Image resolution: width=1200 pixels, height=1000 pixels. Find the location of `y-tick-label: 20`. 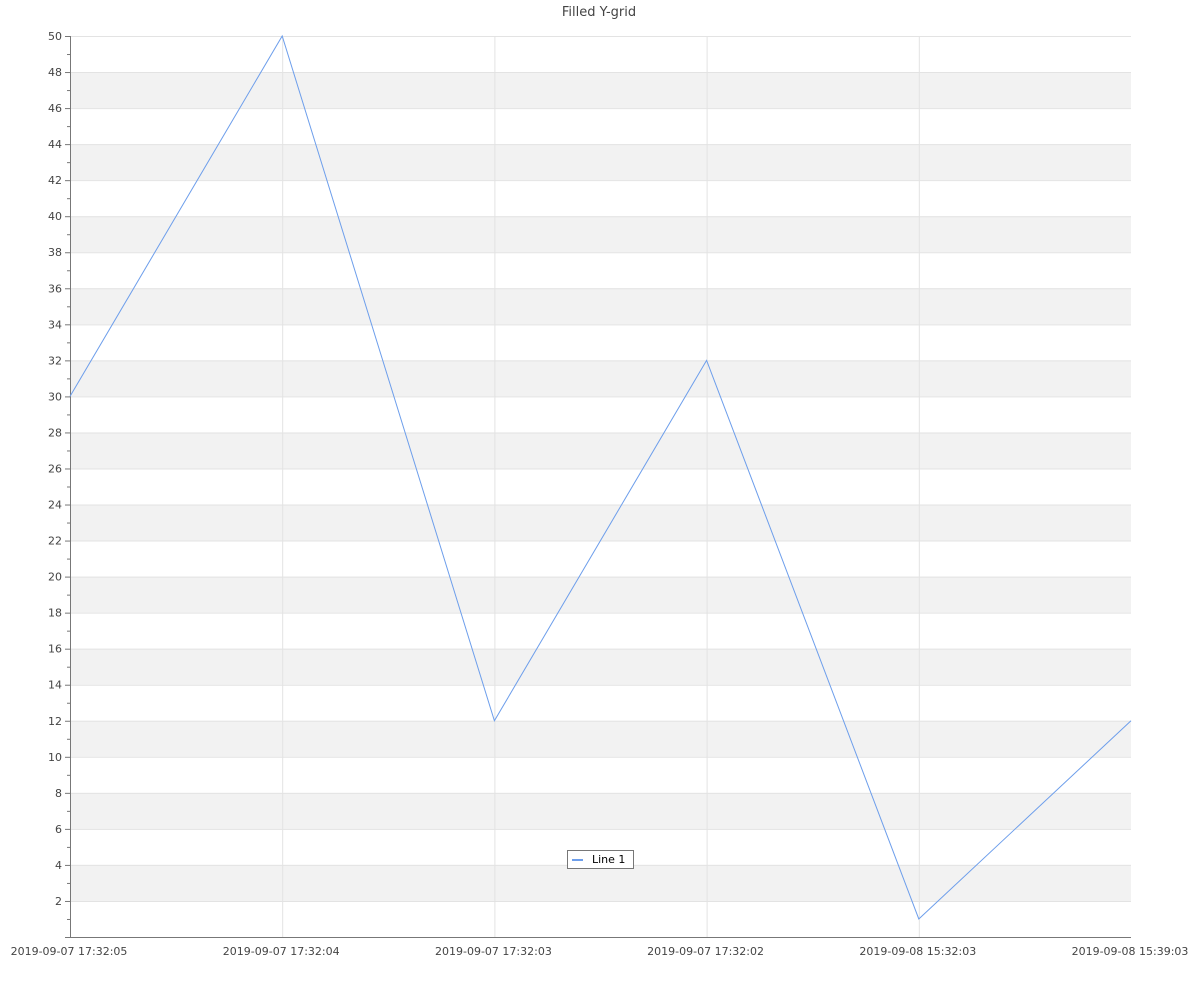

y-tick-label: 20 is located at coordinates (55, 577).